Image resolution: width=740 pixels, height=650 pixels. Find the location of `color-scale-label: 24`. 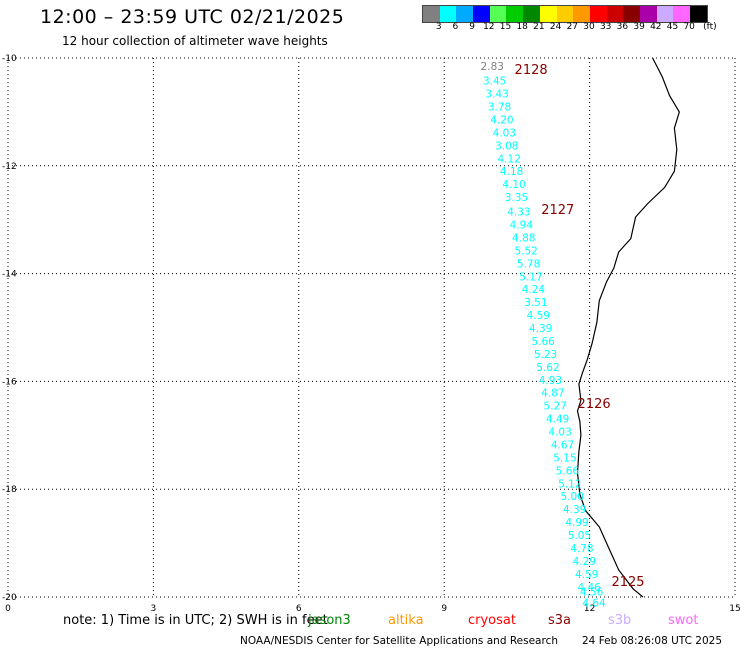

color-scale-label: 24 is located at coordinates (555, 27).